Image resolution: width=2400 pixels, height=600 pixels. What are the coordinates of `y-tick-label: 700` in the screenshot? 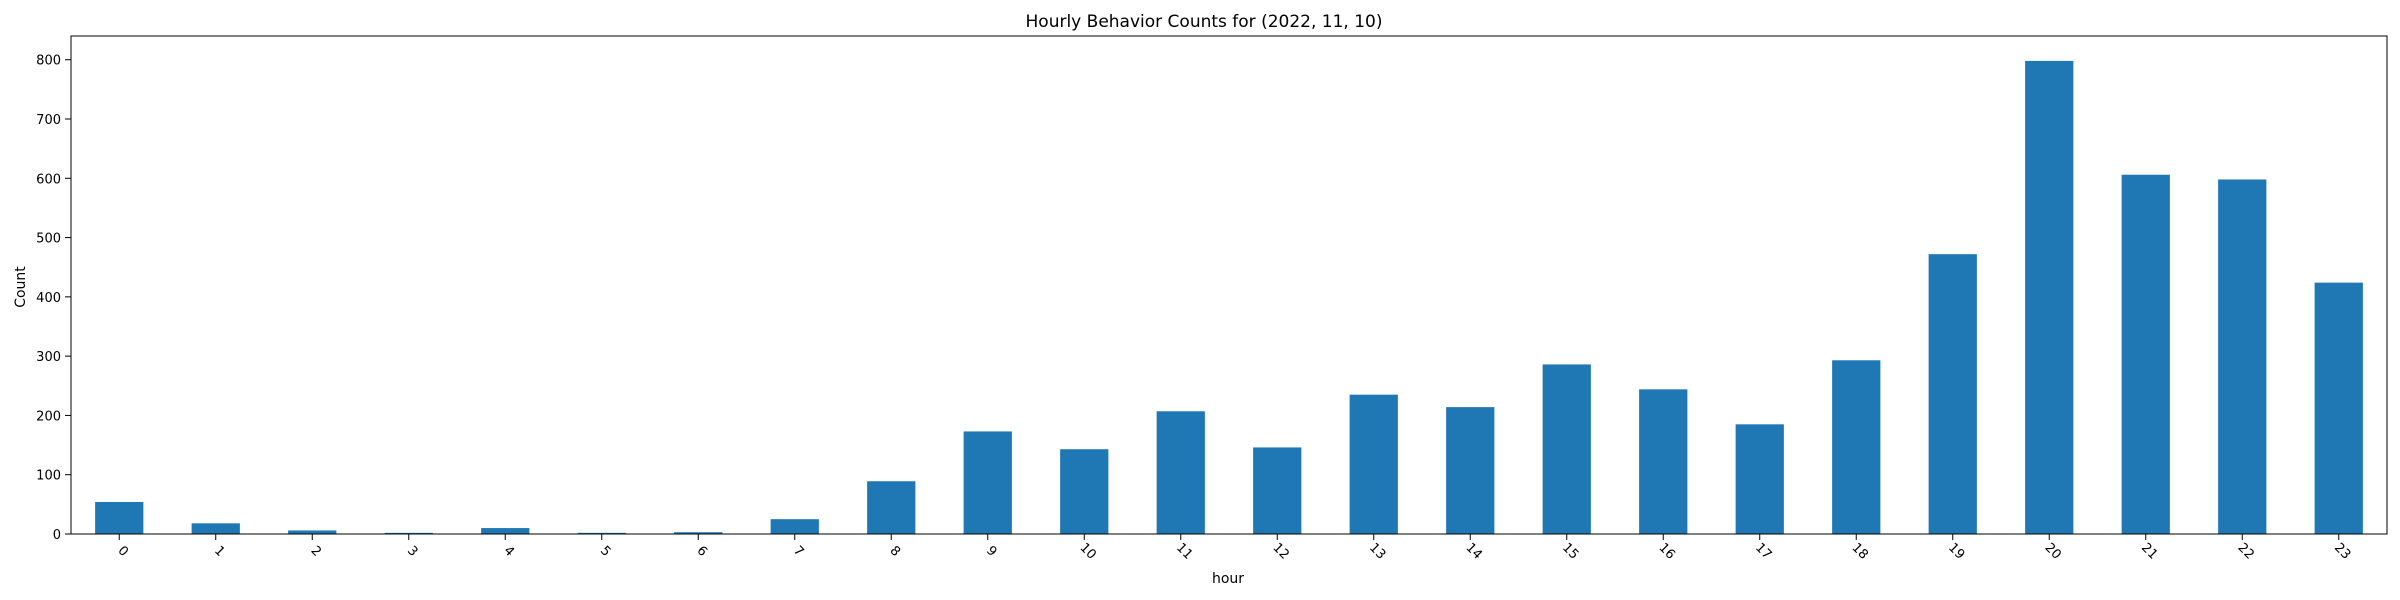 It's located at (48, 120).